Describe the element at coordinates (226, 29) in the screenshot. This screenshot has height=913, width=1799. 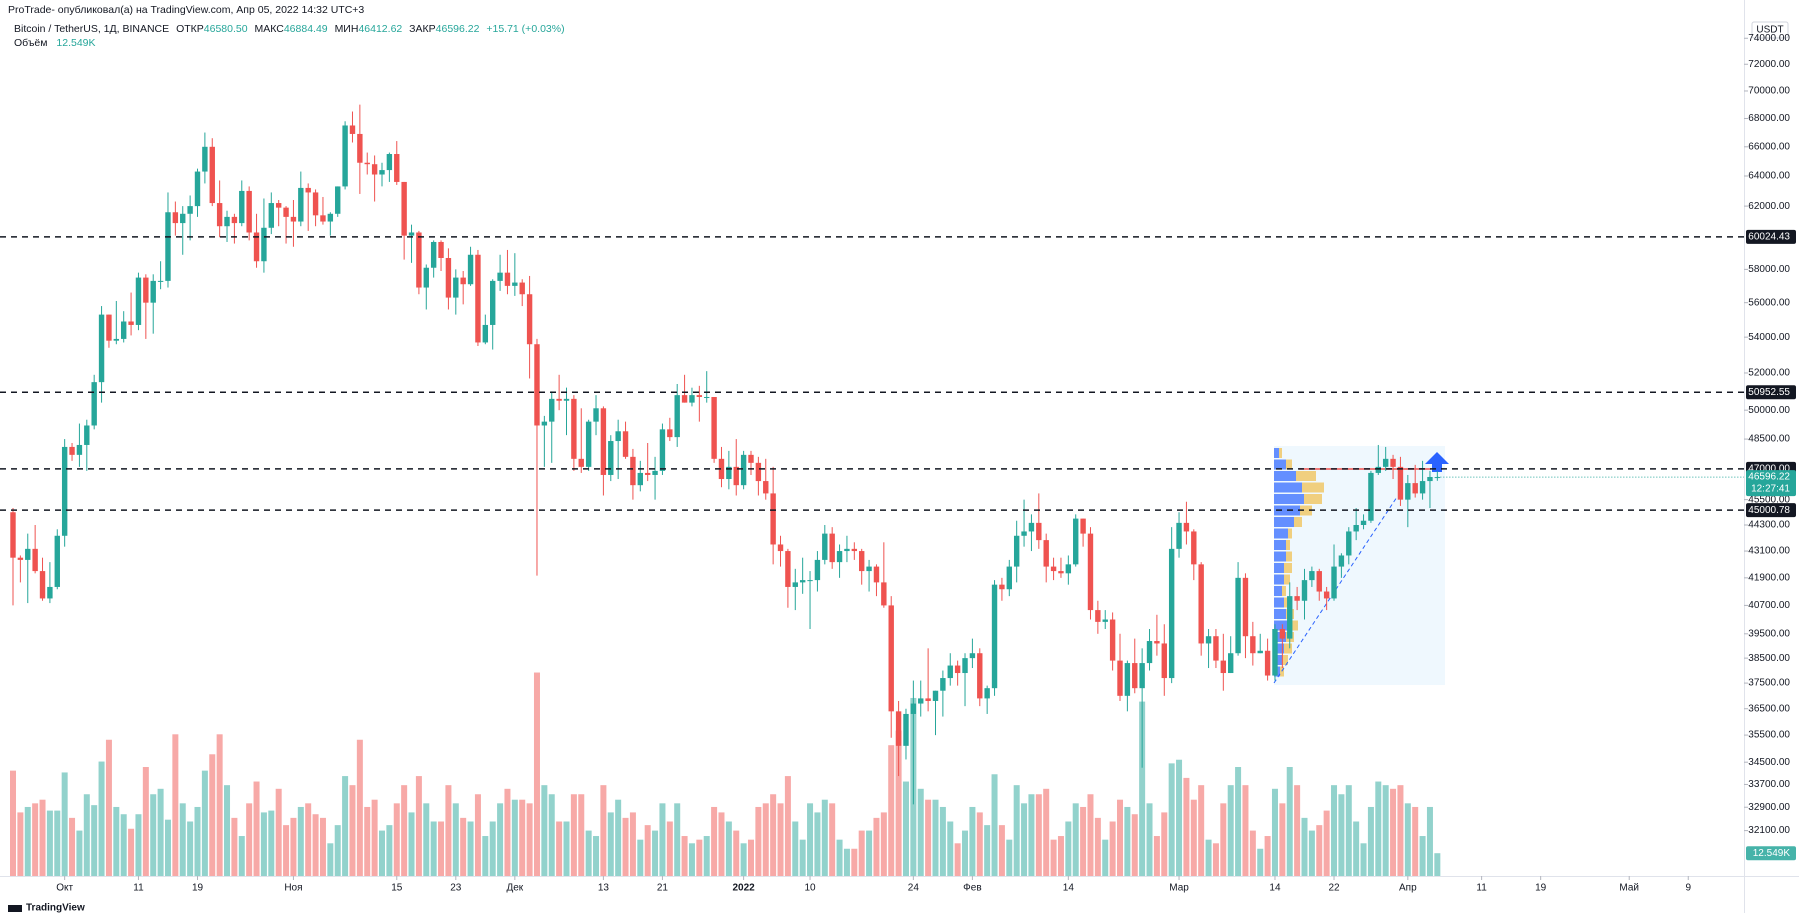
I see `ohlc-value: 46580.50` at that location.